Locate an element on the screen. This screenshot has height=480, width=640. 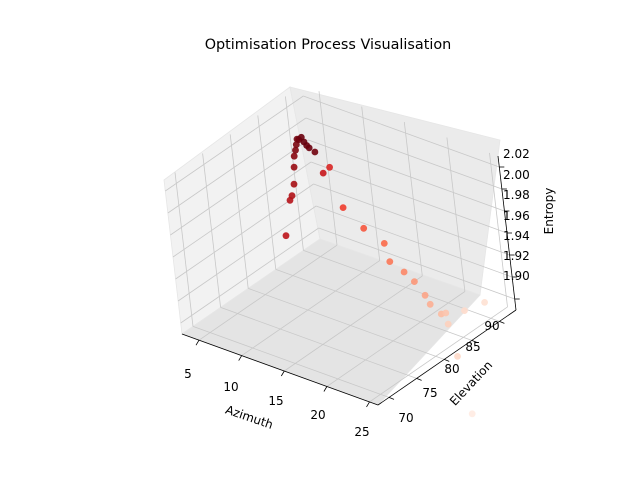
x-tick-label: 15 is located at coordinates (275, 401).